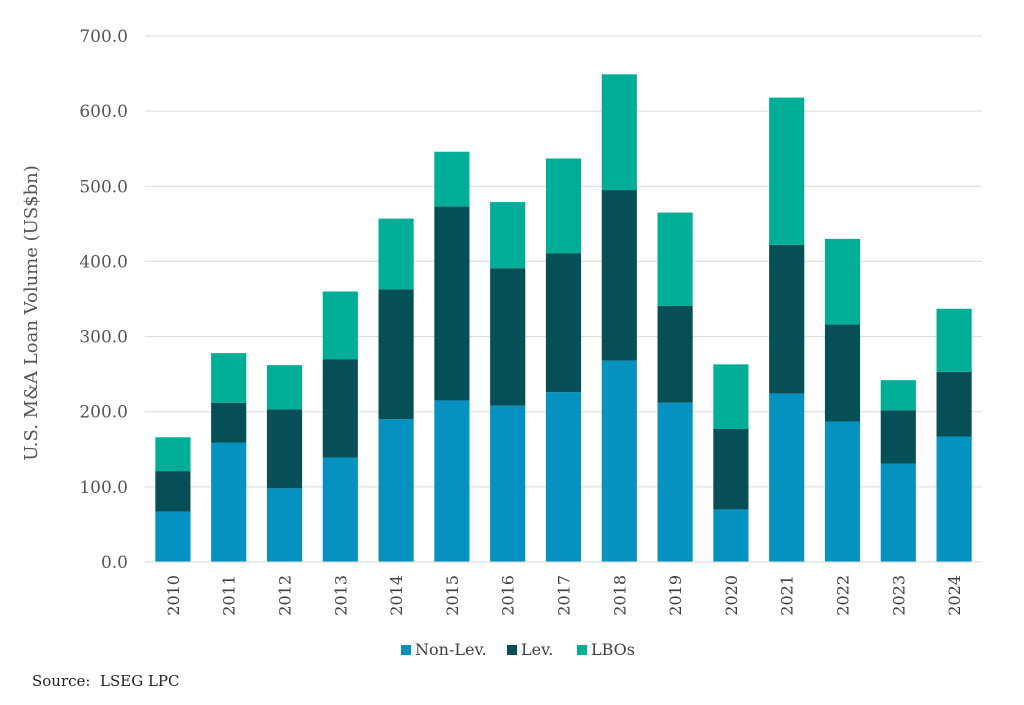 The width and height of the screenshot is (1024, 705). Describe the element at coordinates (619, 595) in the screenshot. I see `x-tick-label: 2018` at that location.